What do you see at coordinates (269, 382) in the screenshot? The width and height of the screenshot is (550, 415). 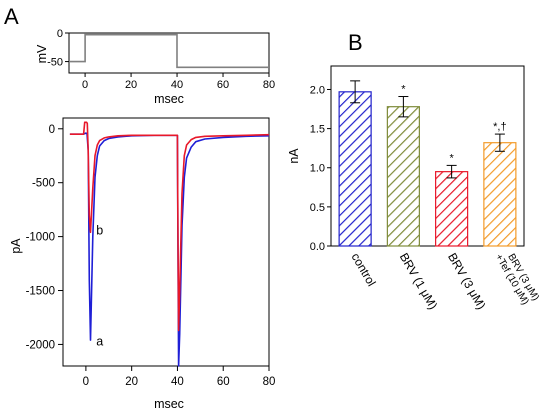 I see `current-x-tick-label: 80` at bounding box center [269, 382].